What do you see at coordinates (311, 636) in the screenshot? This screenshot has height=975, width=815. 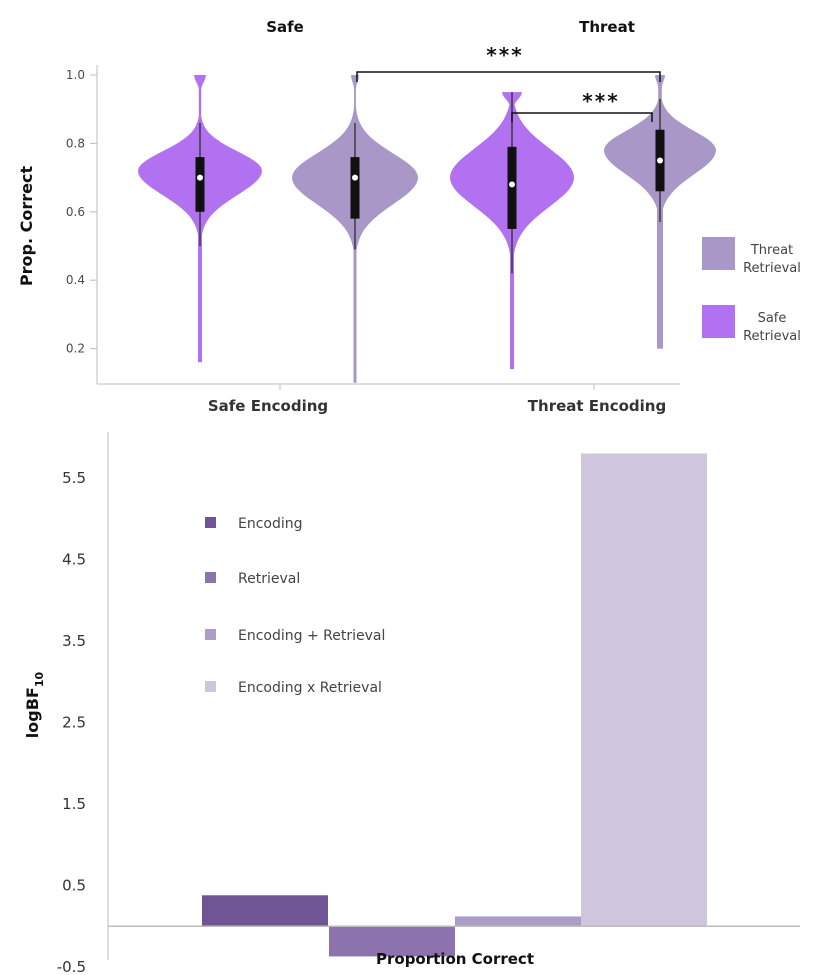 I see `bar-legend-label: Encoding + Retrieval` at bounding box center [311, 636].